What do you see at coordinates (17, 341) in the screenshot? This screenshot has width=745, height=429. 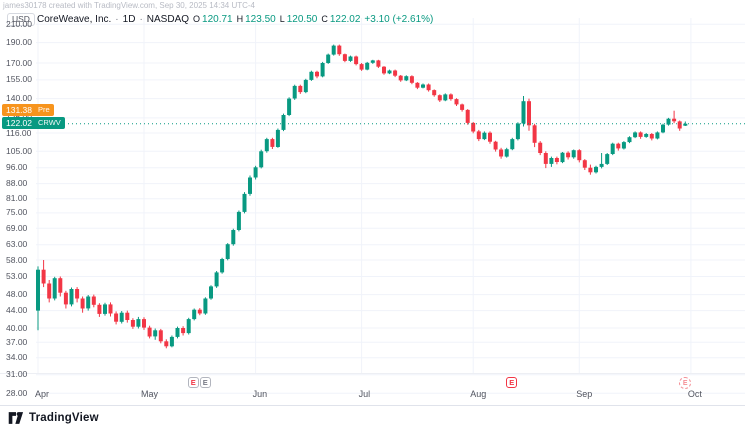 I see `price-tick-label: 37.00` at bounding box center [17, 341].